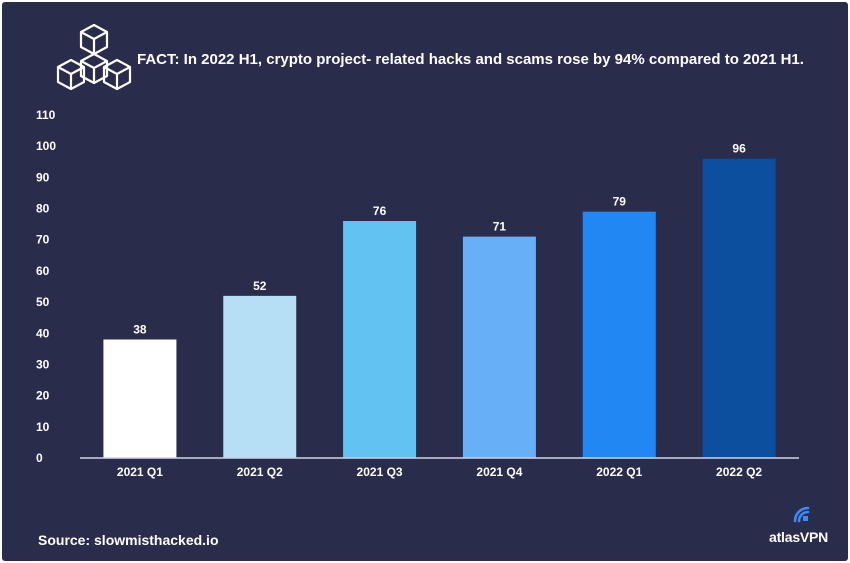 The width and height of the screenshot is (850, 563). I want to click on x-tick-label: 2021 Q1, so click(140, 472).